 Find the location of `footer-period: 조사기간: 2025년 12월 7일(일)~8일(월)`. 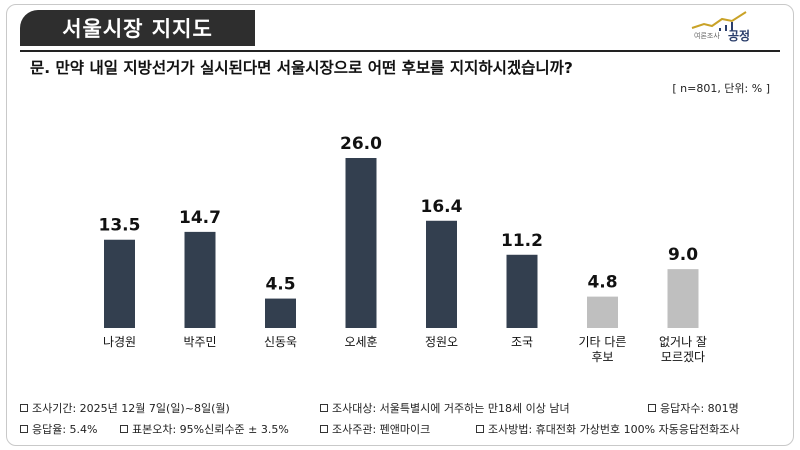

footer-period: 조사기간: 2025년 12월 7일(일)~8일(월) is located at coordinates (125, 408).